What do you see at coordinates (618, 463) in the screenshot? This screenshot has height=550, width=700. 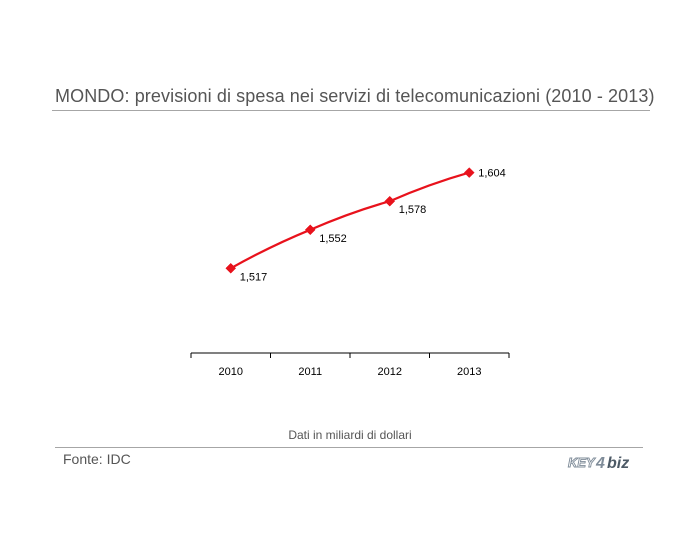 I see `svg-text: biz` at bounding box center [618, 463].